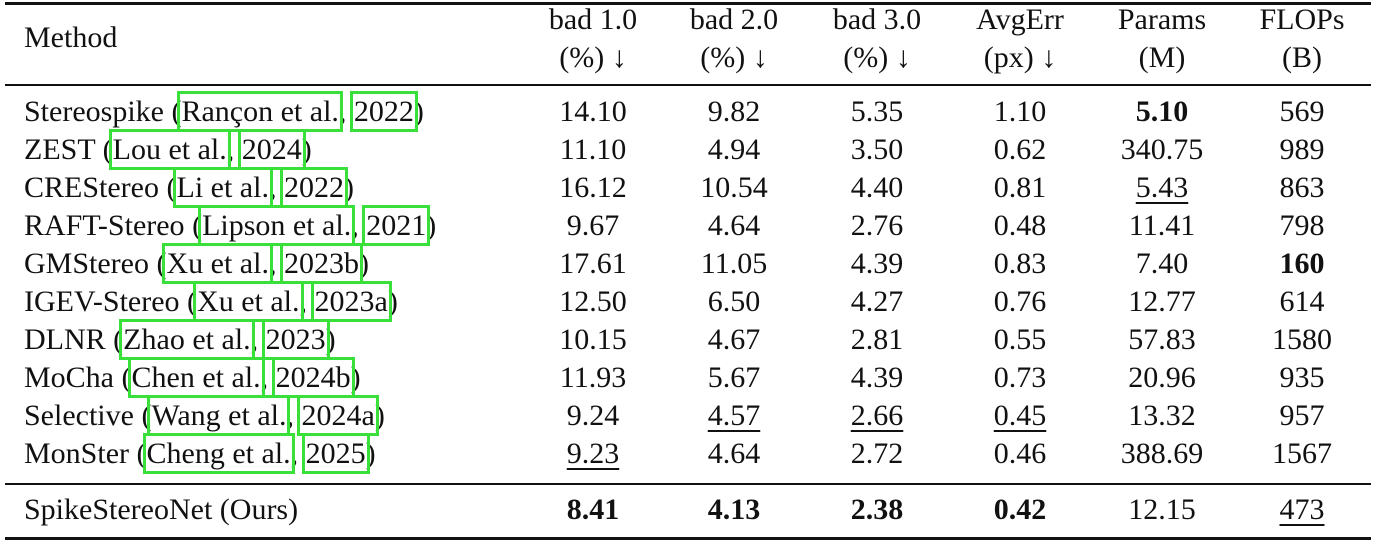 The image size is (1376, 544). What do you see at coordinates (104, 225) in the screenshot?
I see `method-name: RAFT-Stereo` at bounding box center [104, 225].